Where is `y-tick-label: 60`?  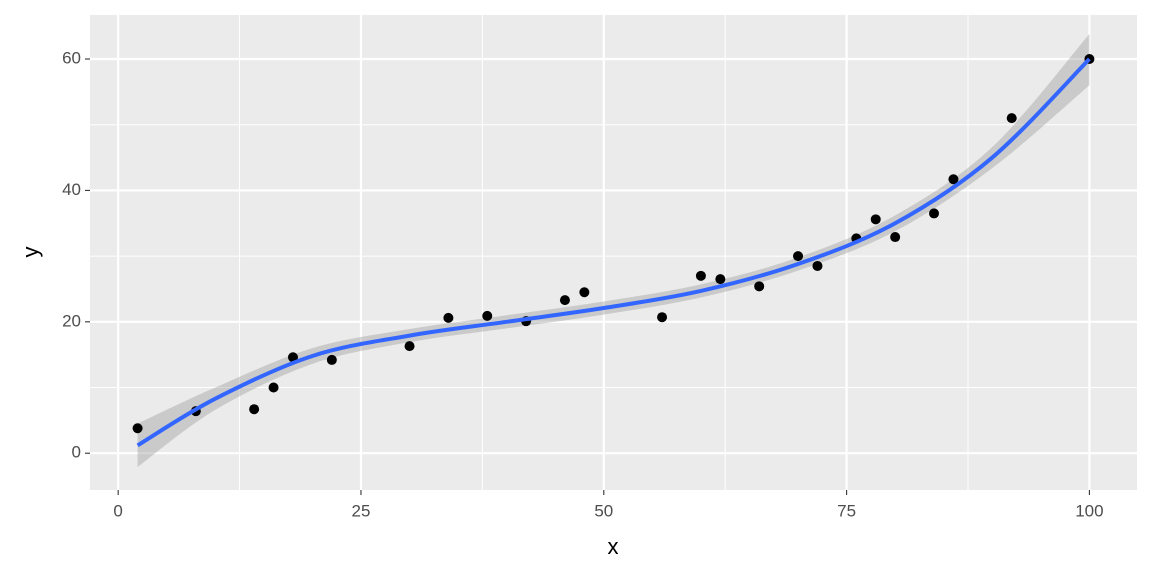 y-tick-label: 60 is located at coordinates (71, 58).